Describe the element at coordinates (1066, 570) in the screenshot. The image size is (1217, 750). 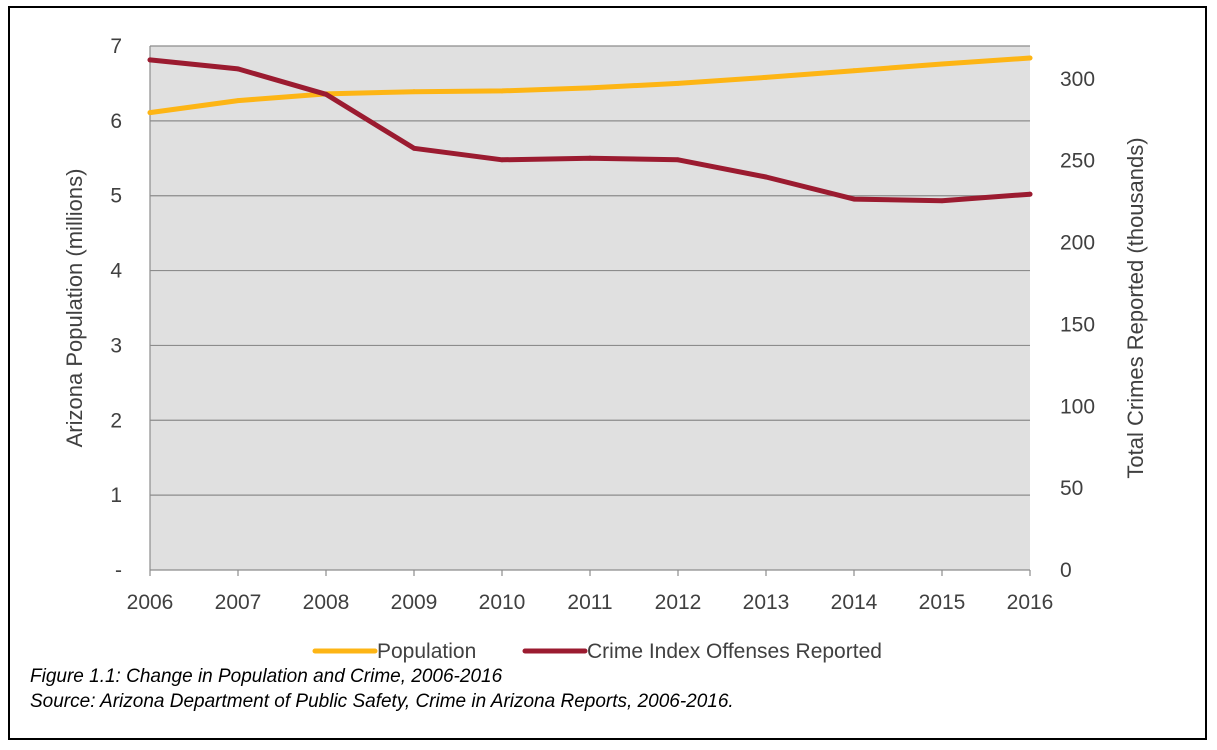
I see `y2-tick-label: 0` at that location.